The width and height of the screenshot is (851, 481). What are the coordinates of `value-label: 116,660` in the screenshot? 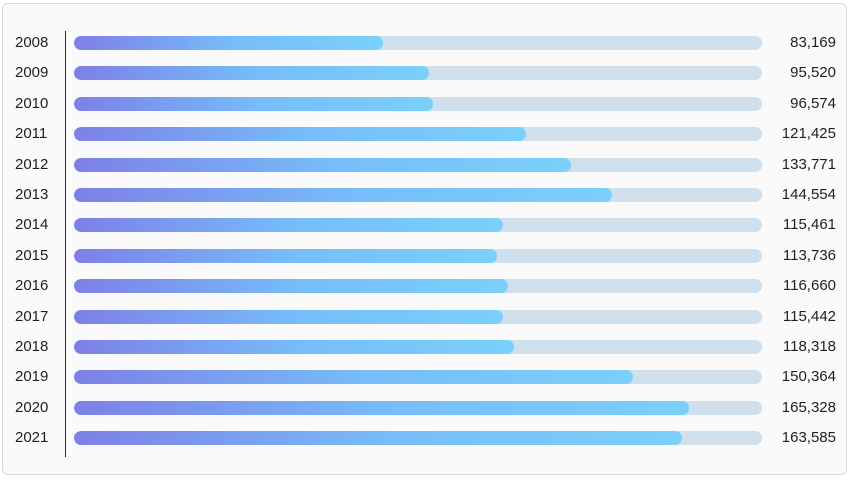 It's located at (809, 286).